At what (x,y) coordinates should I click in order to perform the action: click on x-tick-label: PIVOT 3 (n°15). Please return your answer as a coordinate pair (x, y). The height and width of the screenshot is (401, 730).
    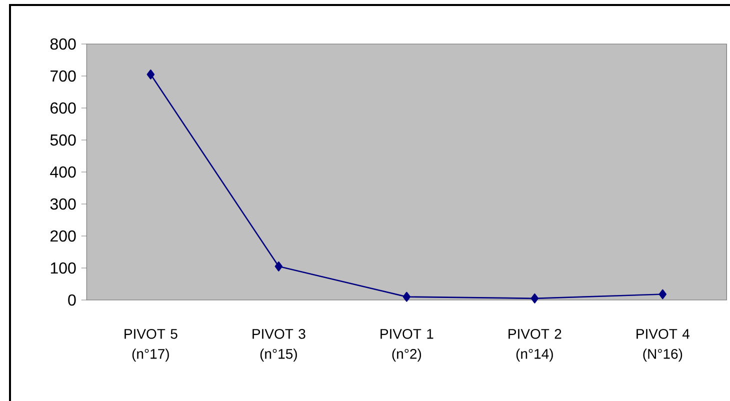
    Looking at the image, I should click on (279, 345).